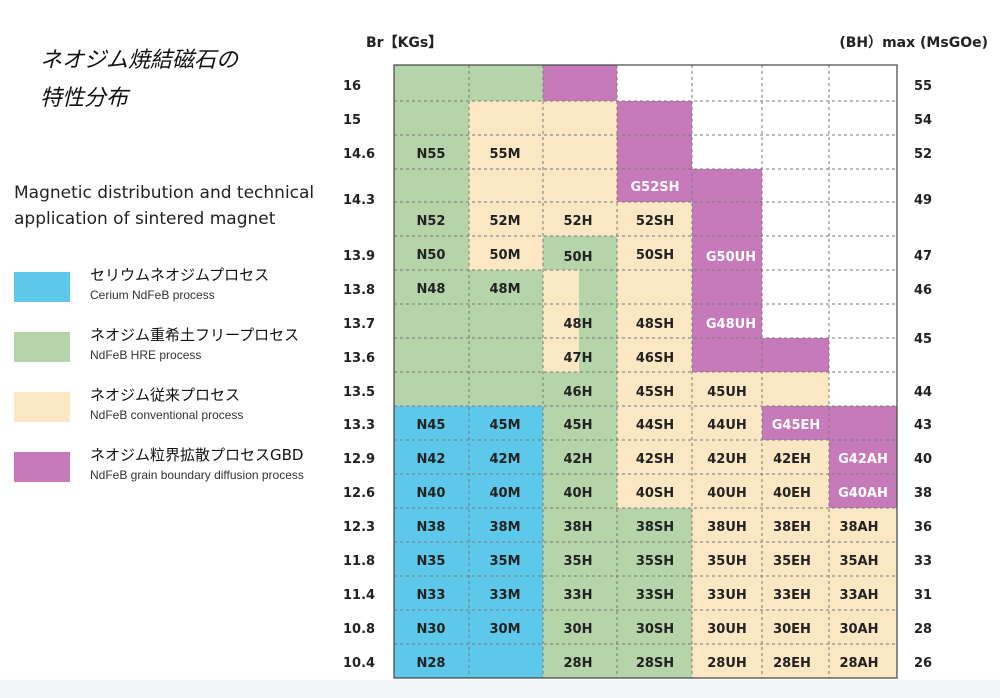 Image resolution: width=1000 pixels, height=698 pixels. Describe the element at coordinates (152, 295) in the screenshot. I see `legend-label-en: Cerium NdFeB process` at that location.